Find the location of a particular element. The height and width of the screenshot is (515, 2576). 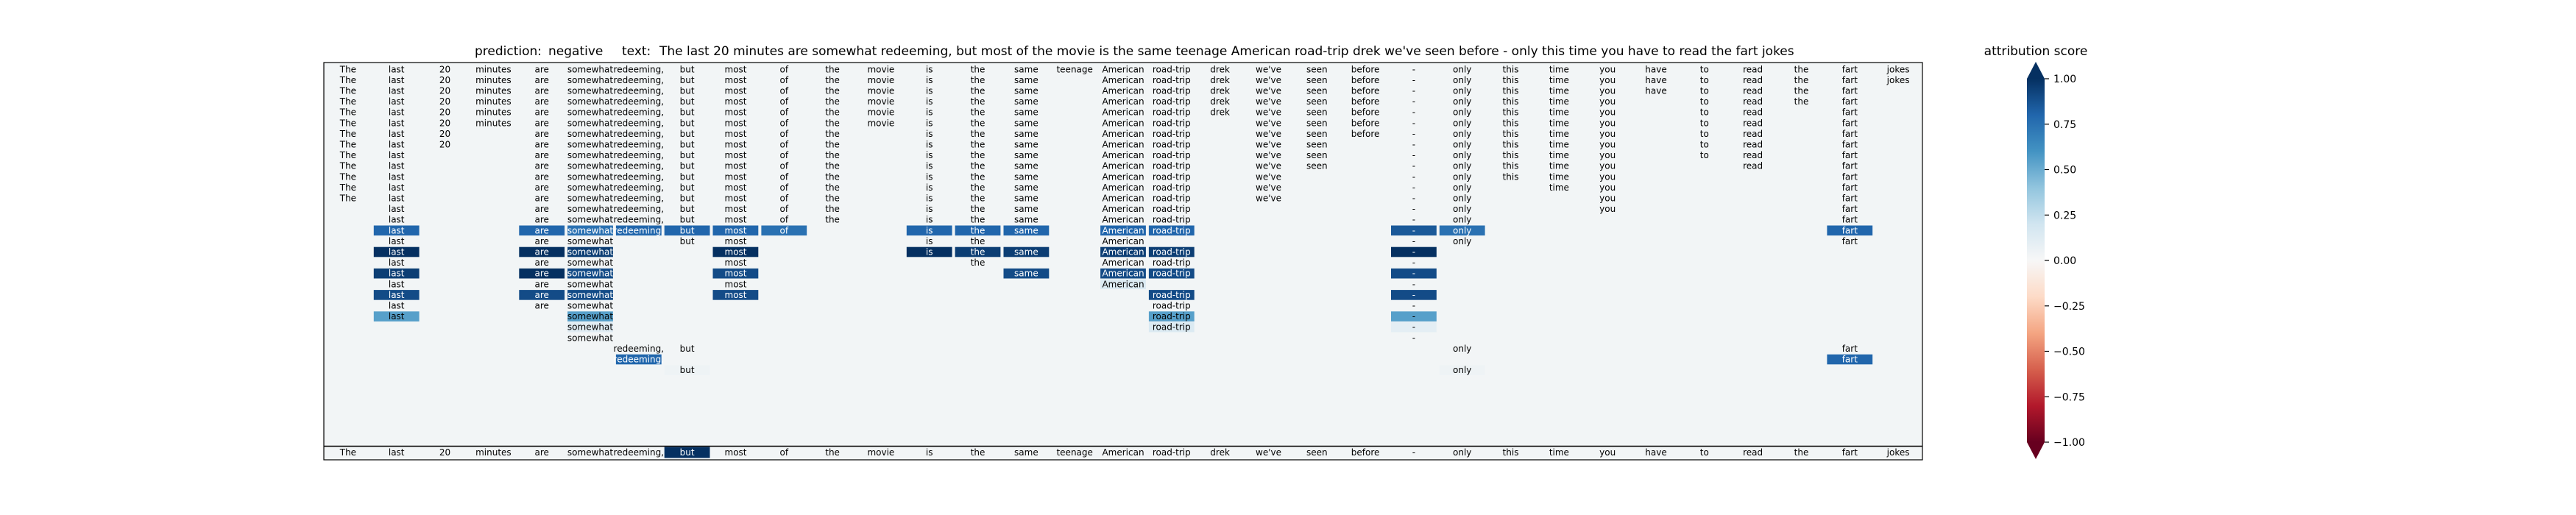

colorbar-ticks: 1.00 0.75 0.50 0.25 0.00 −0.25 −0.50 −0.75 −1.00 is located at coordinates (2065, 262).